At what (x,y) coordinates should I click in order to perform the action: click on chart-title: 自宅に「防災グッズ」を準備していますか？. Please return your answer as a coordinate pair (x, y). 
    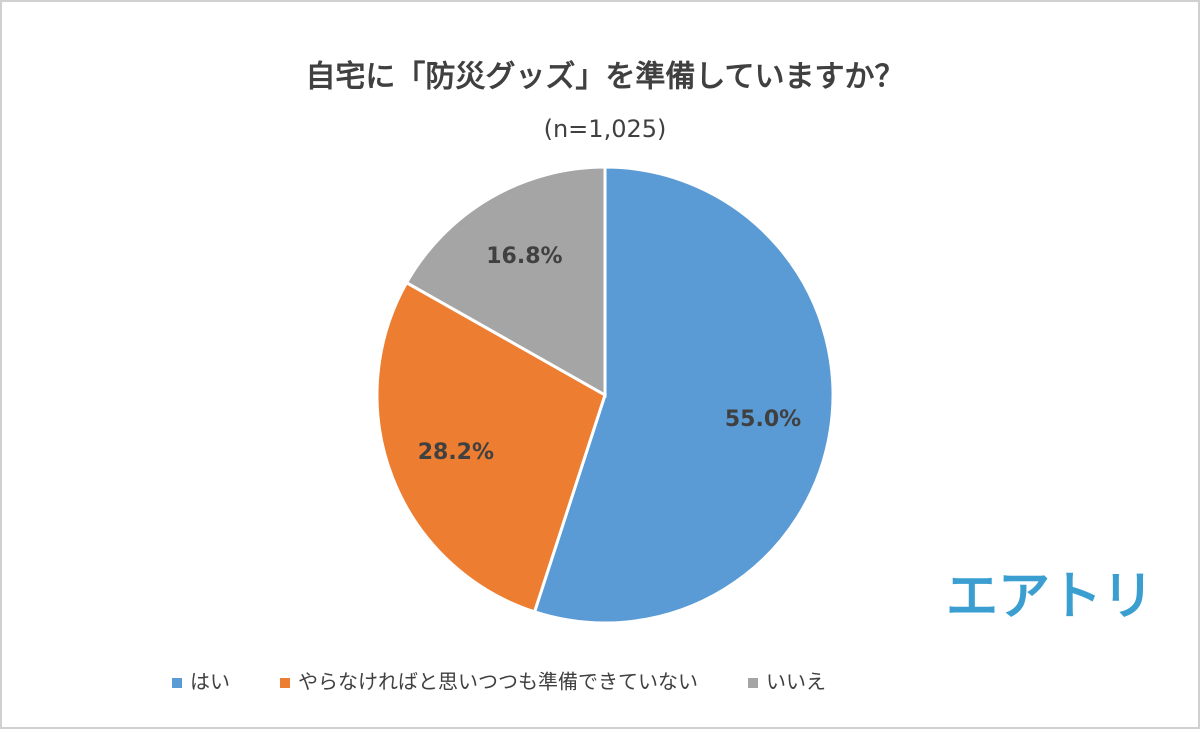
    Looking at the image, I should click on (604, 77).